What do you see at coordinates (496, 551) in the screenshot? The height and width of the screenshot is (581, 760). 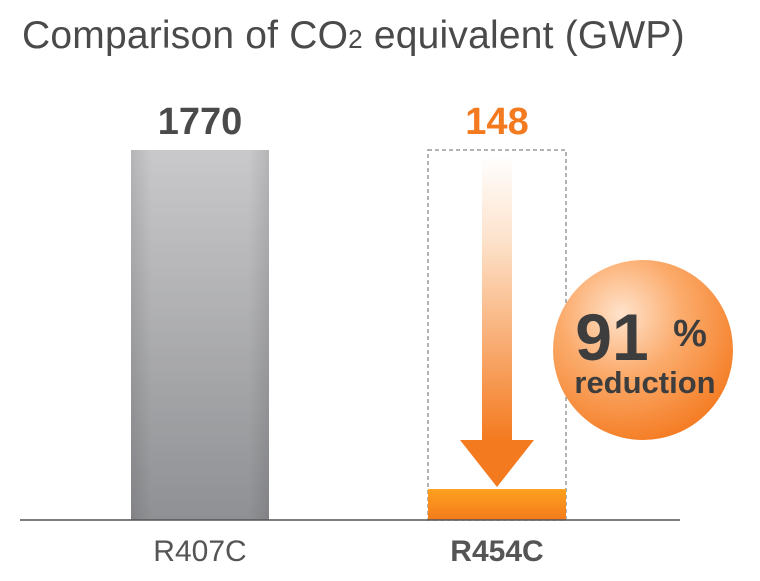 I see `category-label-r454c: R454C` at bounding box center [496, 551].